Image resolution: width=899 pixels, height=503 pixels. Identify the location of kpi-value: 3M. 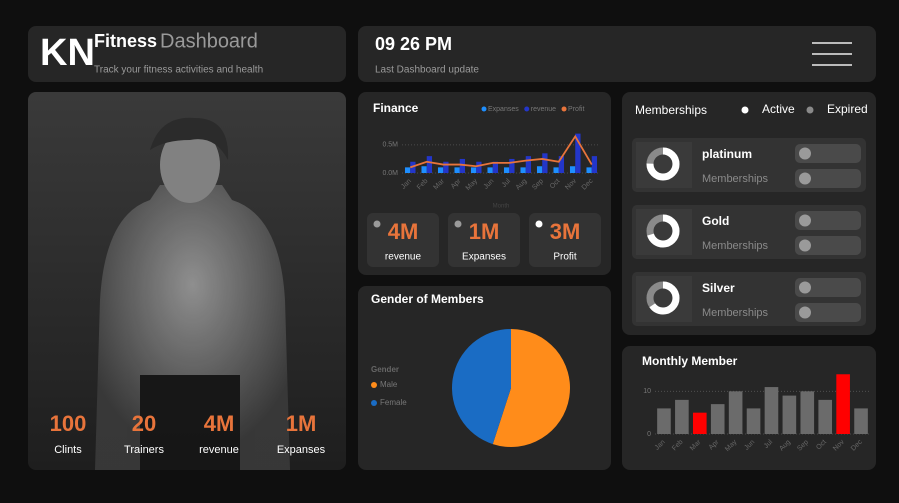
(565, 231).